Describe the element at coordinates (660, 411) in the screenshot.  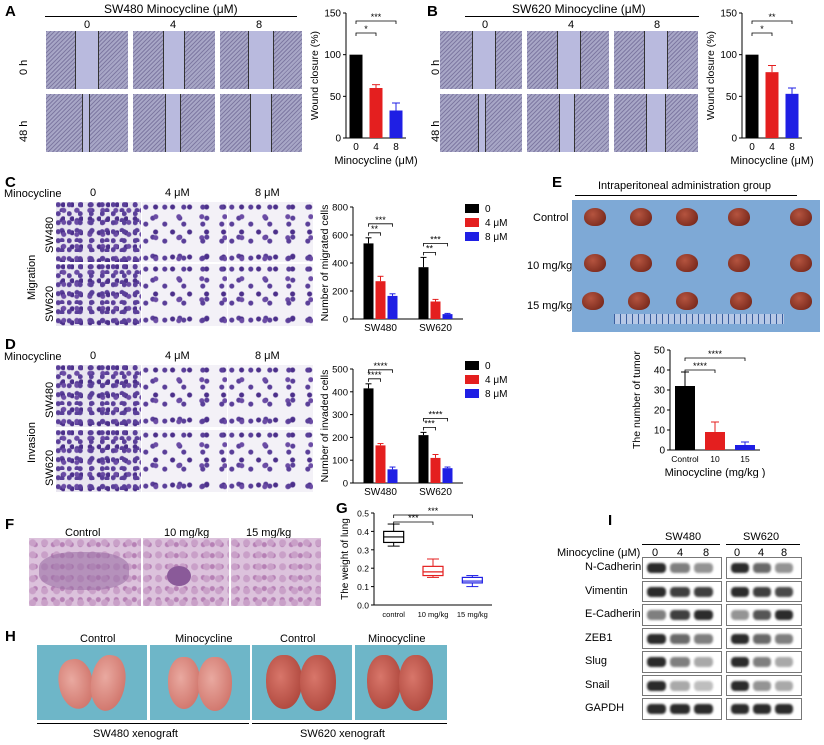
I see `y-tick-label: 20` at that location.